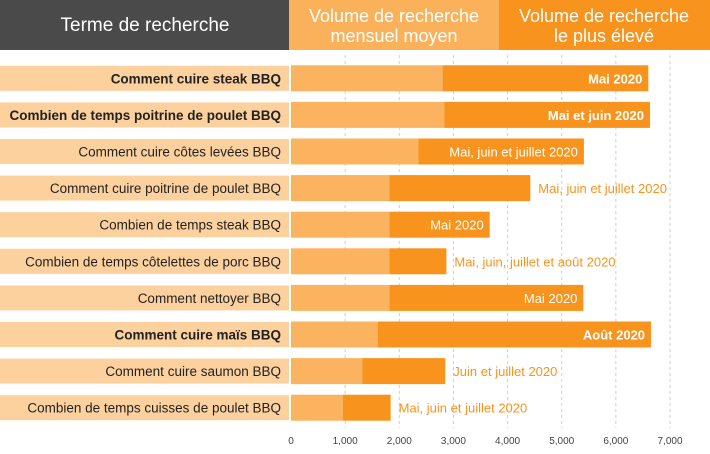 This screenshot has height=454, width=710. What do you see at coordinates (453, 441) in the screenshot?
I see `x-tick-label: 3,000` at bounding box center [453, 441].